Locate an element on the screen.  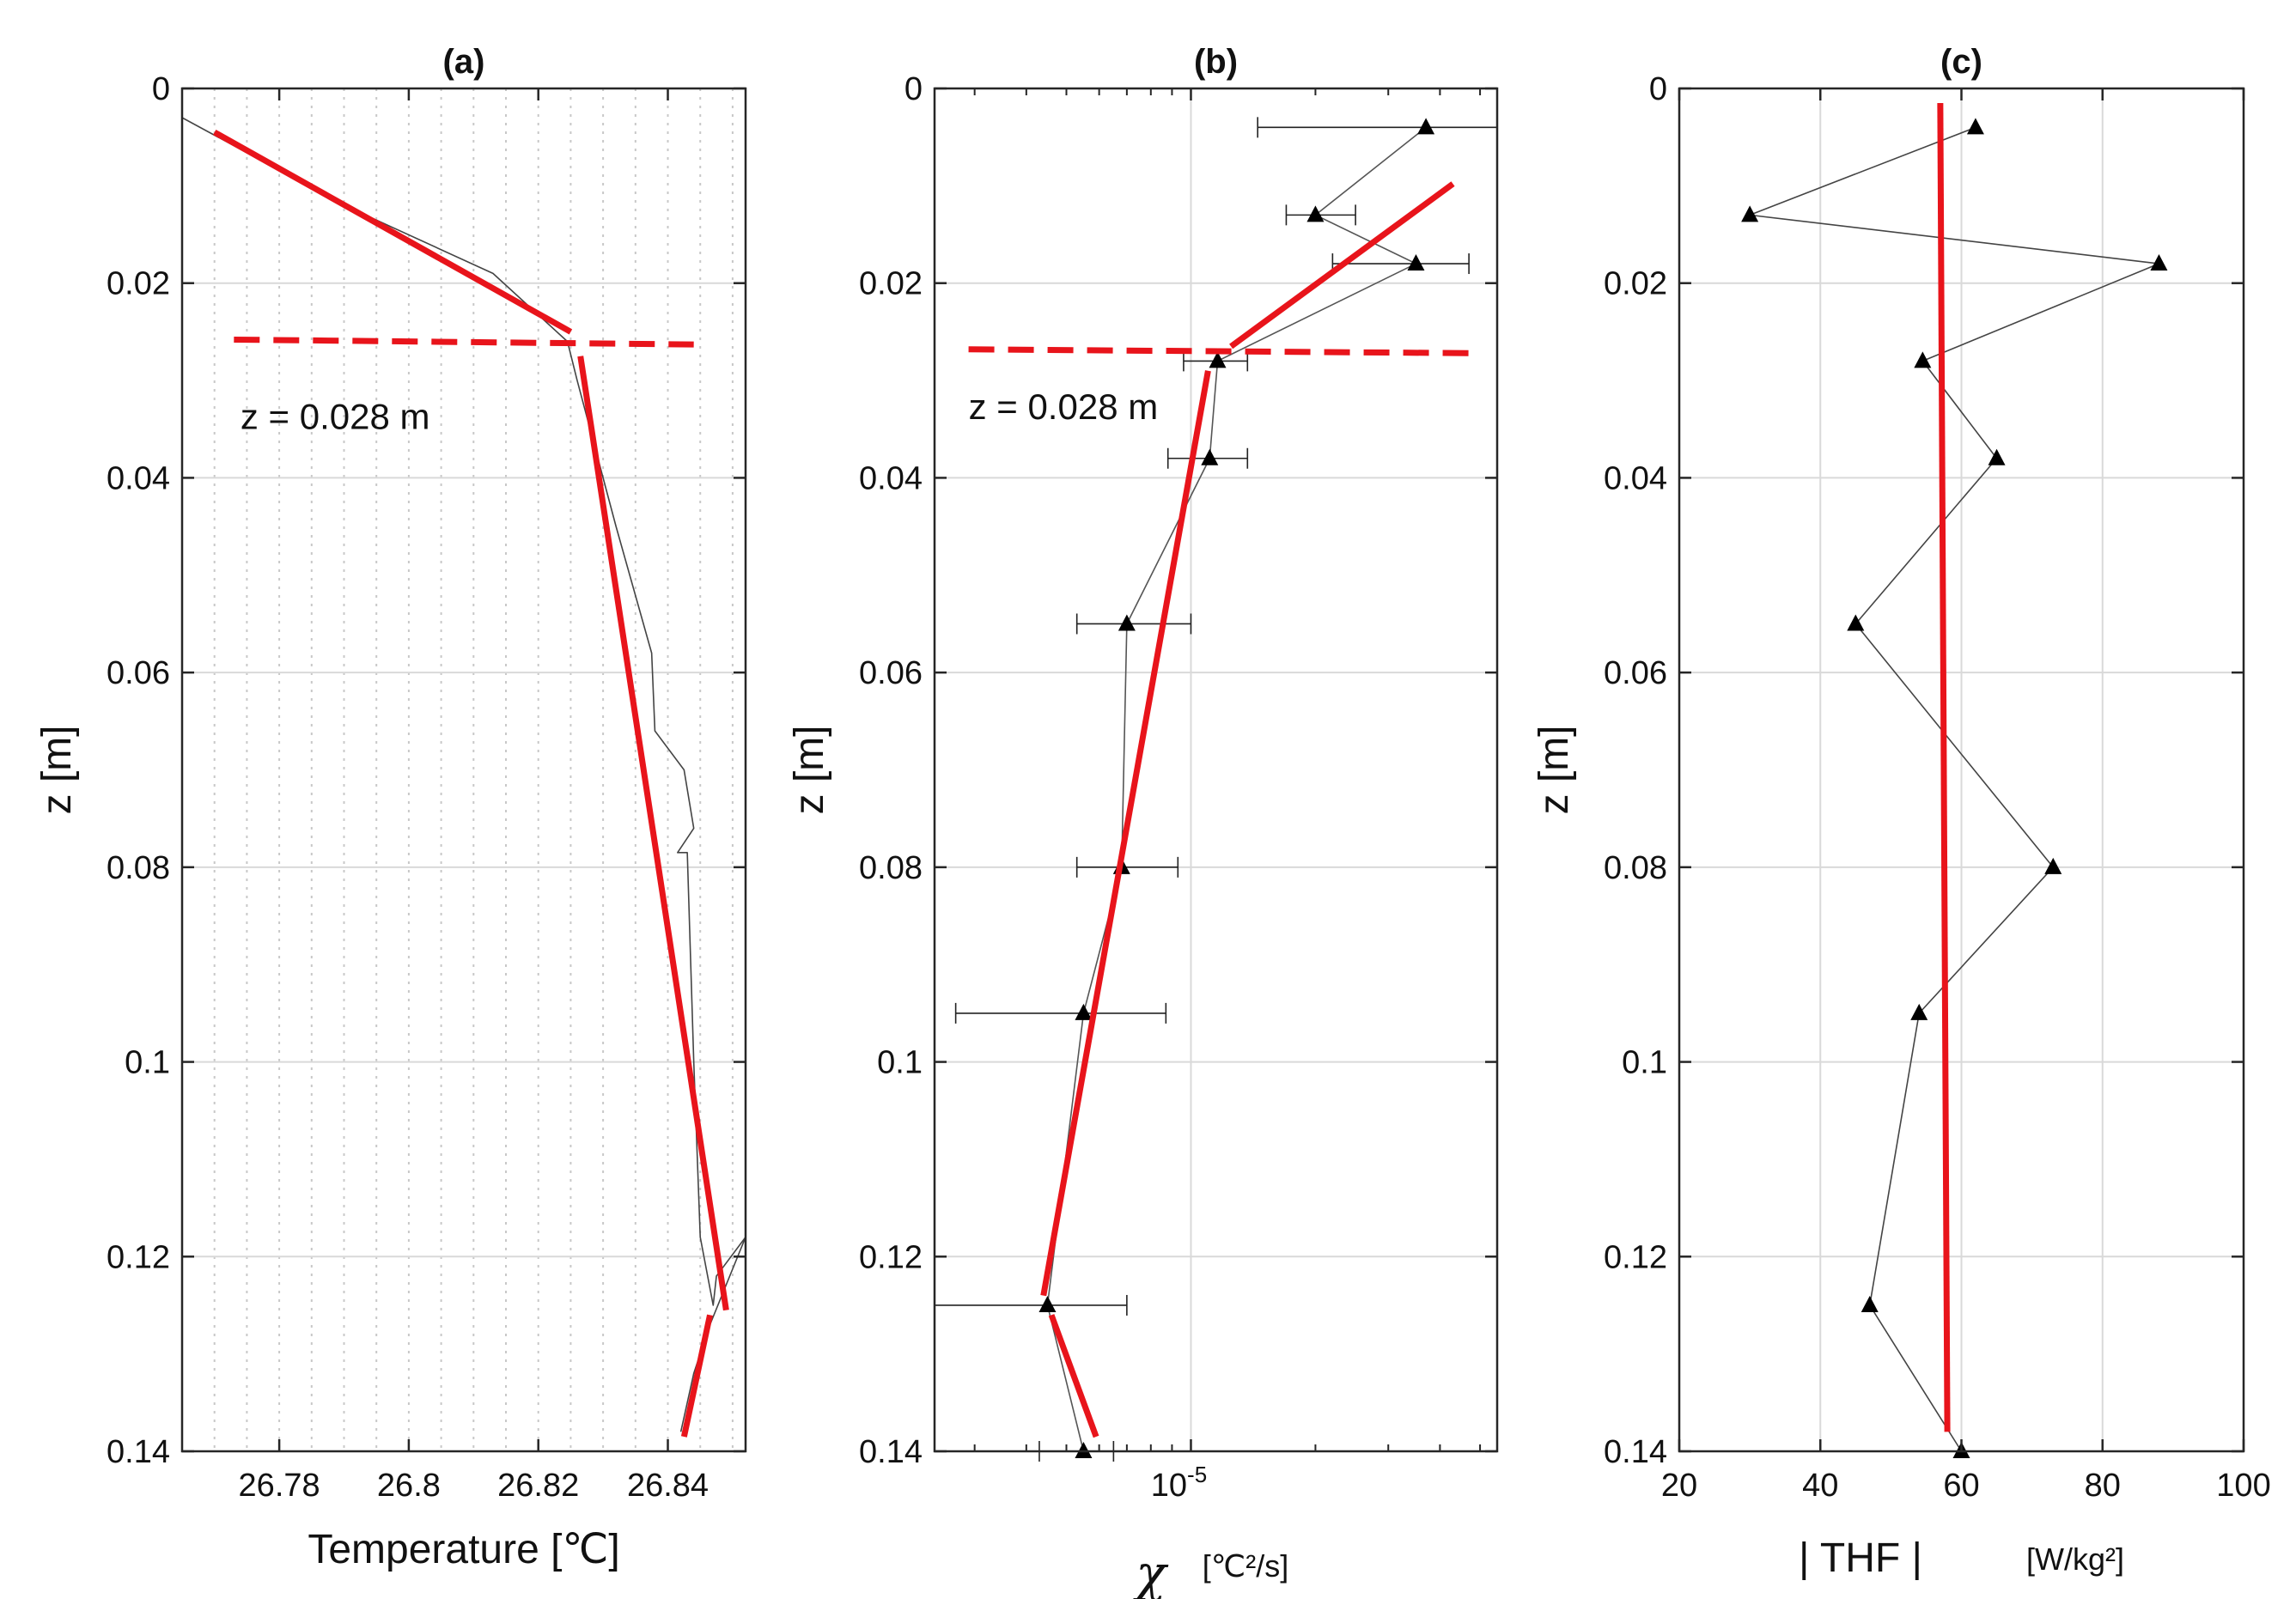
panel-1-x-tick-label: 26.8 is located at coordinates (409, 1486).